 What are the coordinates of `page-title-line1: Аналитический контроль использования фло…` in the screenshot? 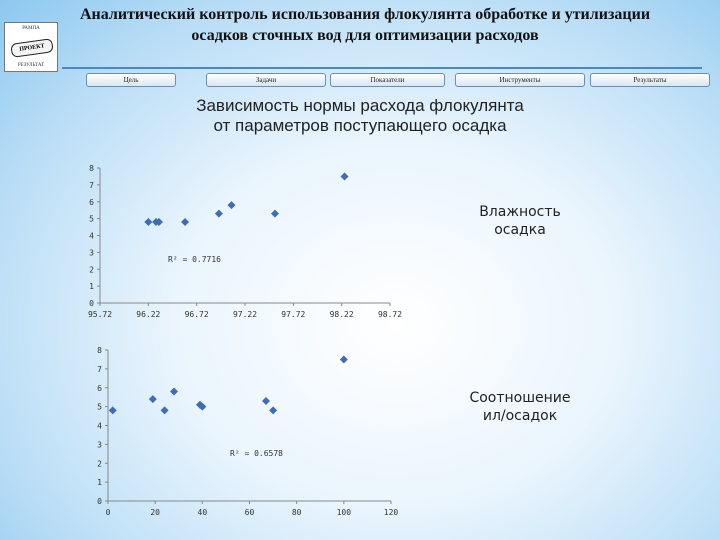 It's located at (365, 14).